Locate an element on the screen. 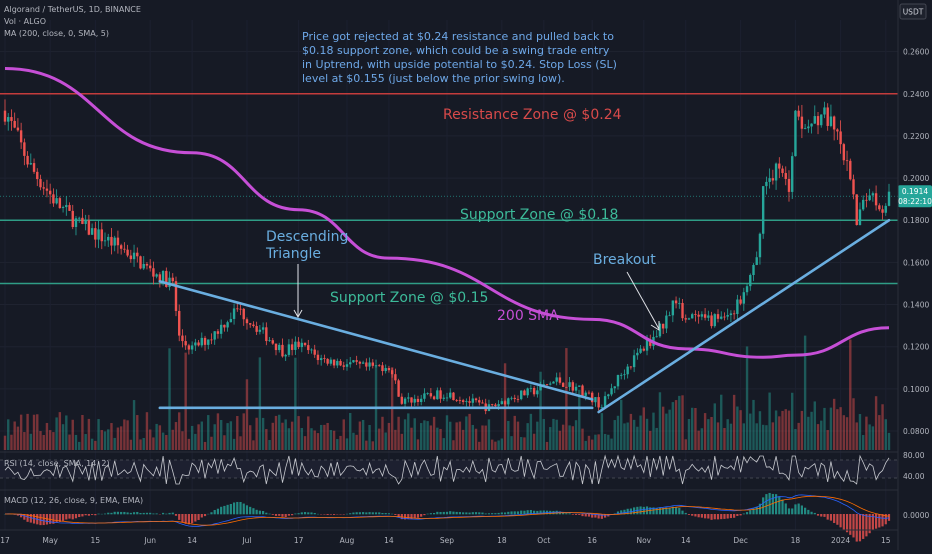 Image resolution: width=932 pixels, height=554 pixels. time-tick-label: May is located at coordinates (50, 540).